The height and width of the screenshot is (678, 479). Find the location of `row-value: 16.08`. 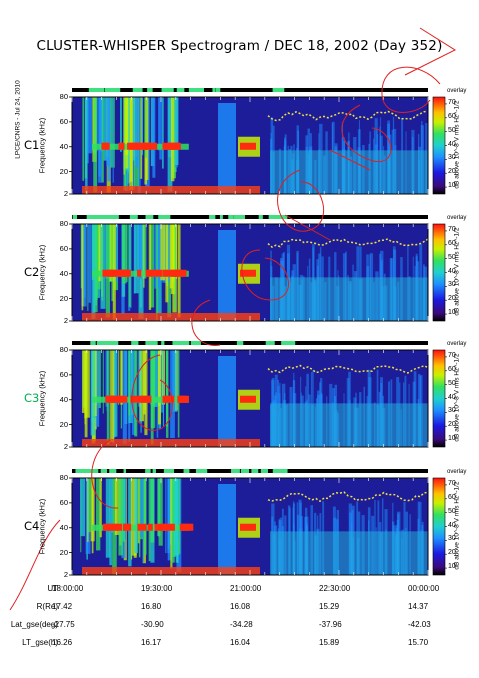

row-value: 16.08 is located at coordinates (240, 606).